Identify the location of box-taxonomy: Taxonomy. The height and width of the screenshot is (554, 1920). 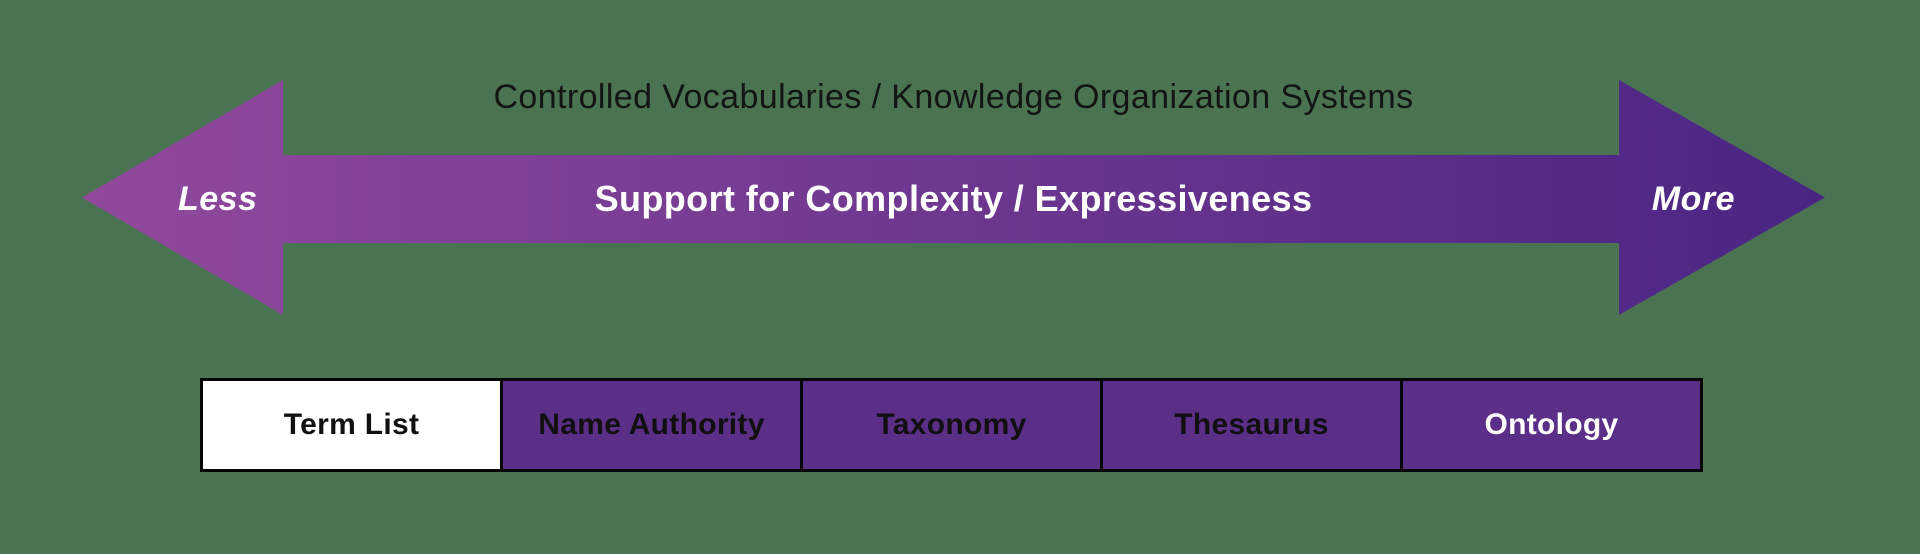
(951, 425).